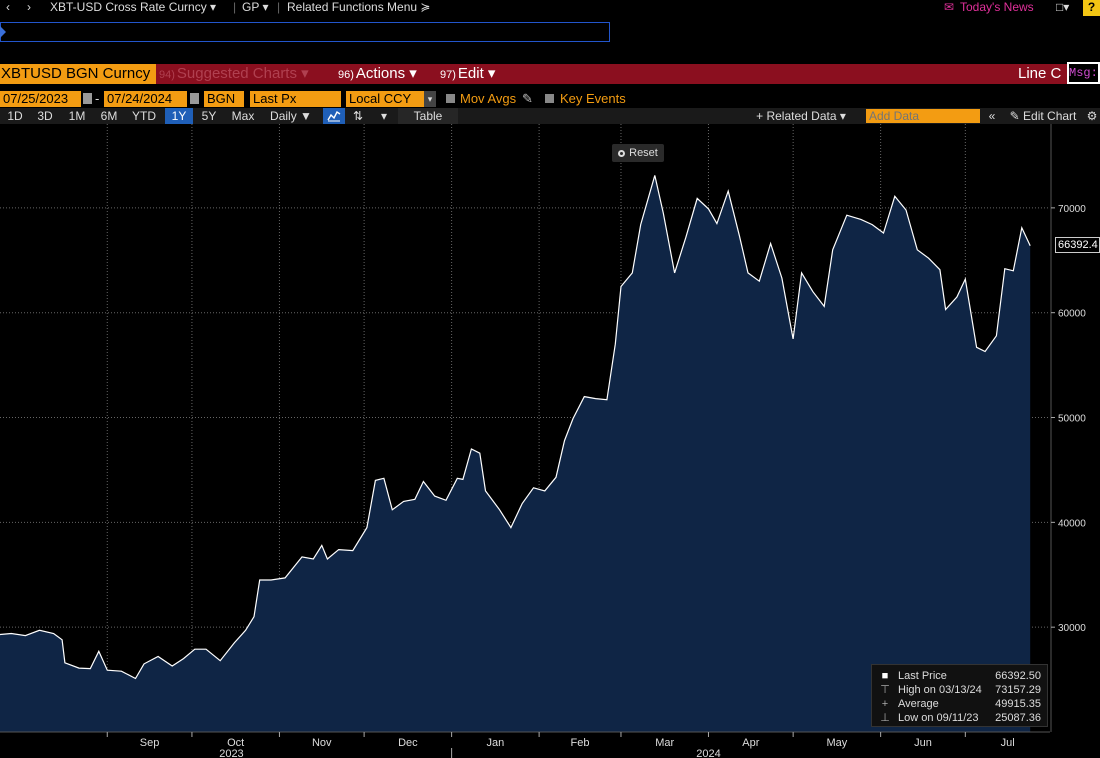  I want to click on command-line-input, so click(305, 32).